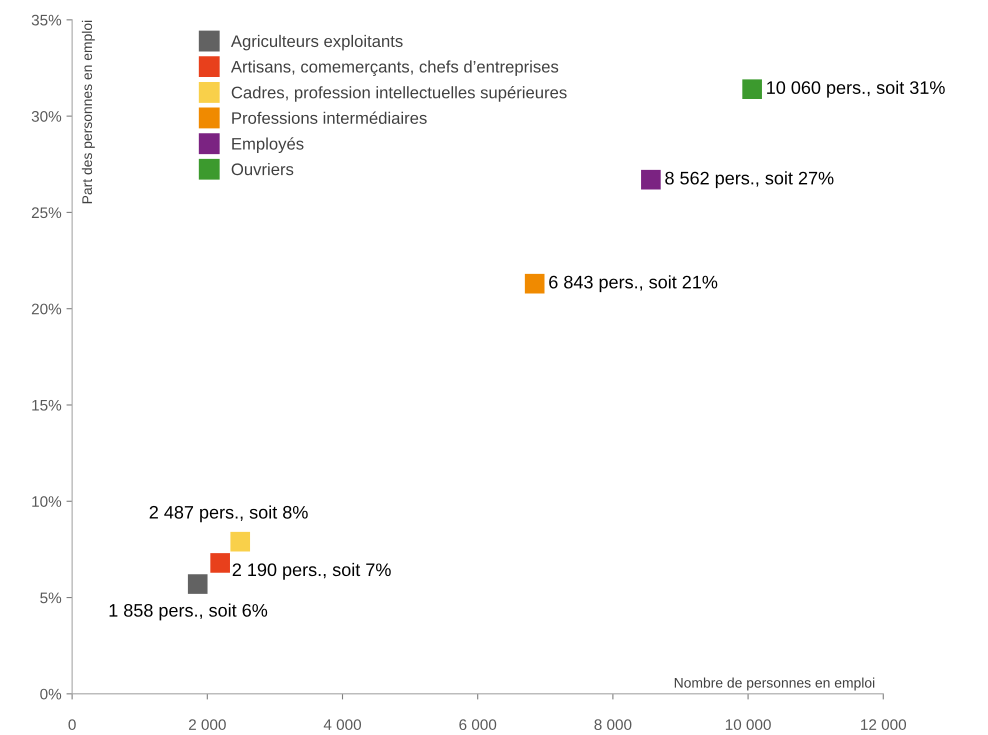 This screenshot has height=735, width=988. I want to click on x-tick-label: 10 000, so click(748, 724).